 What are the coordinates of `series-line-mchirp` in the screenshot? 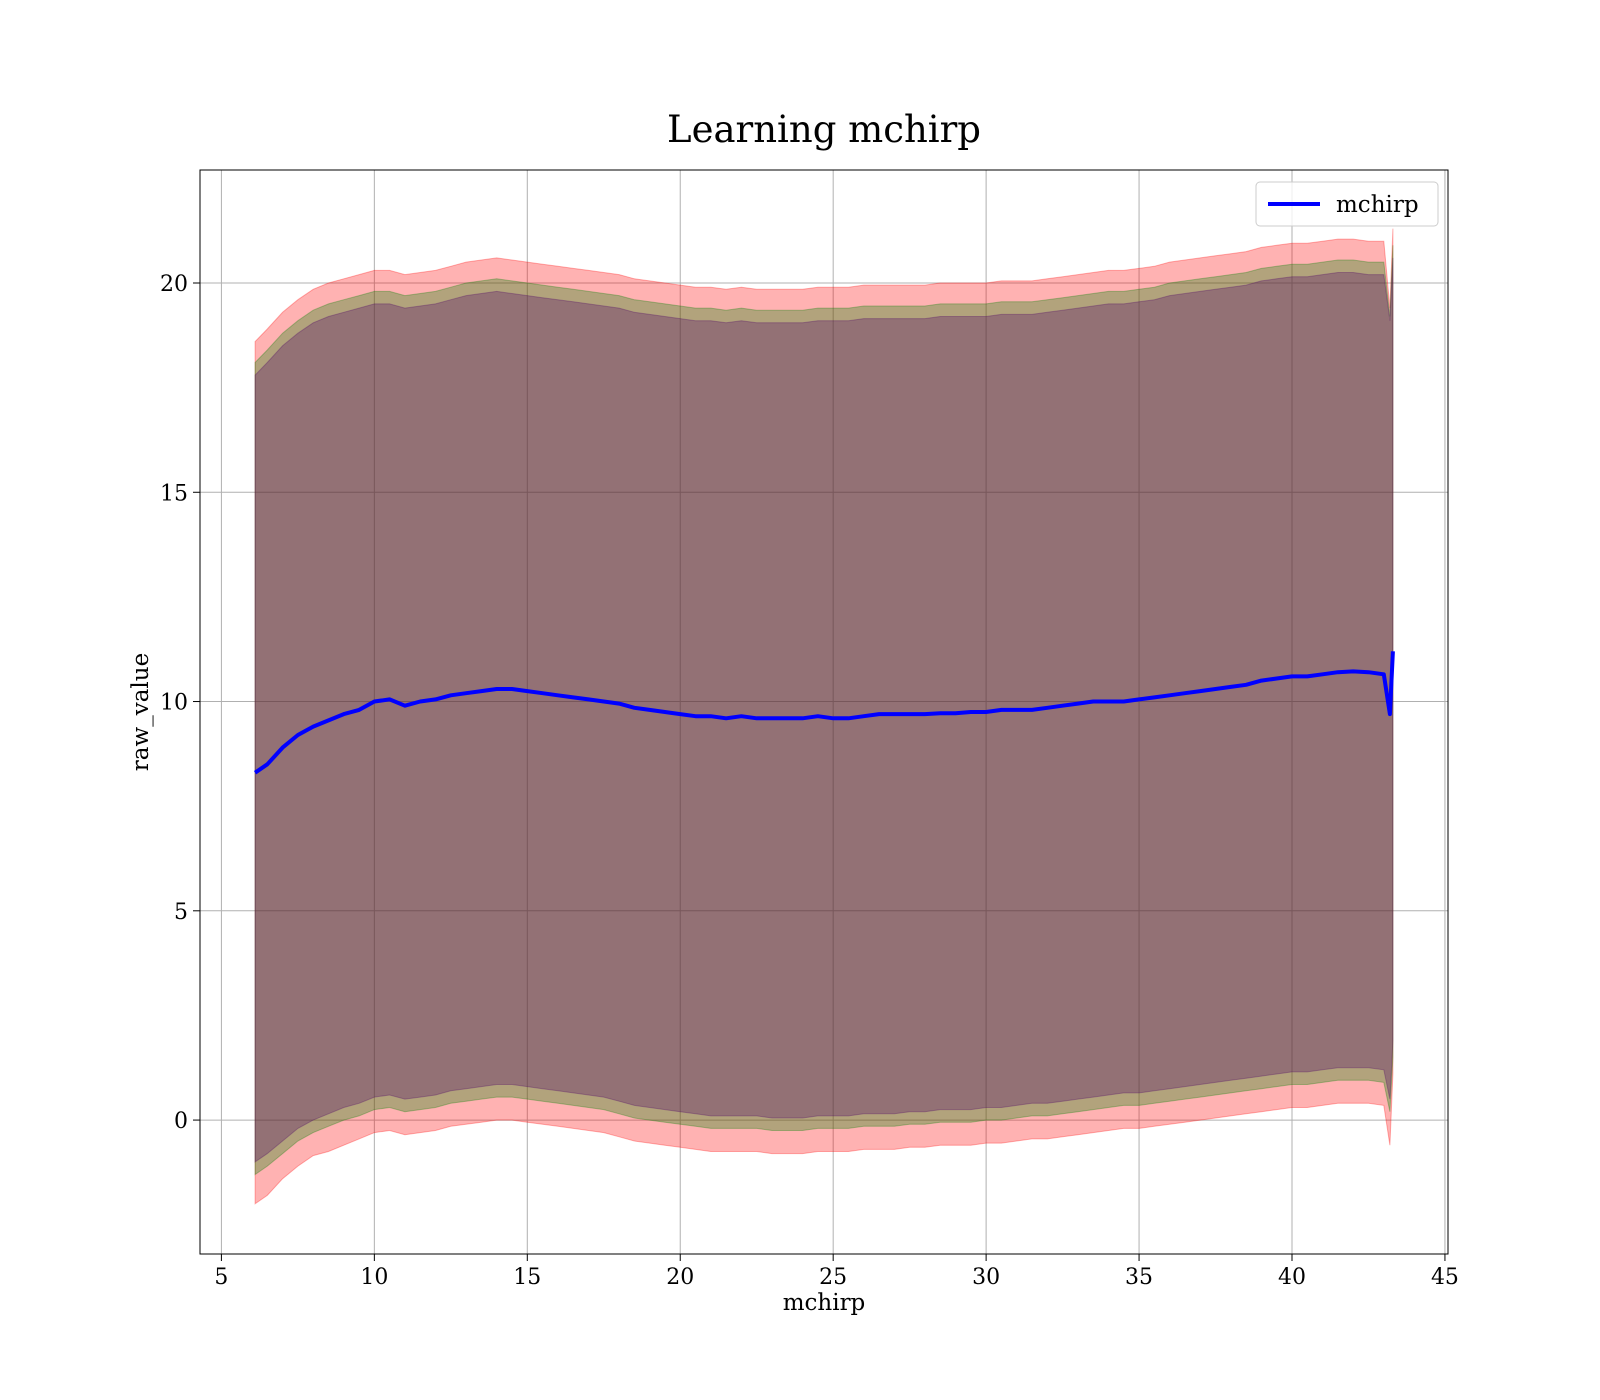 It's located at (824, 713).